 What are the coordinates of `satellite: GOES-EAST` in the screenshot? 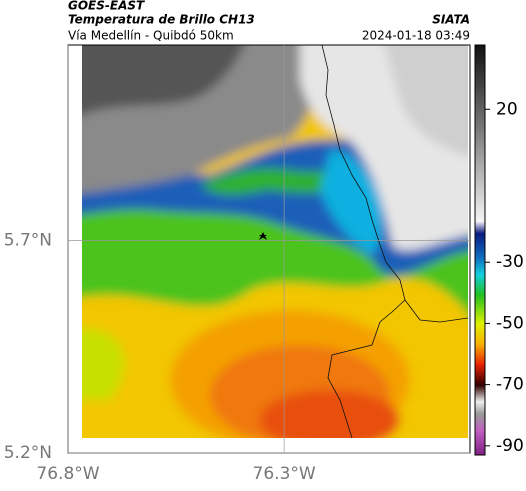 It's located at (106, 6).